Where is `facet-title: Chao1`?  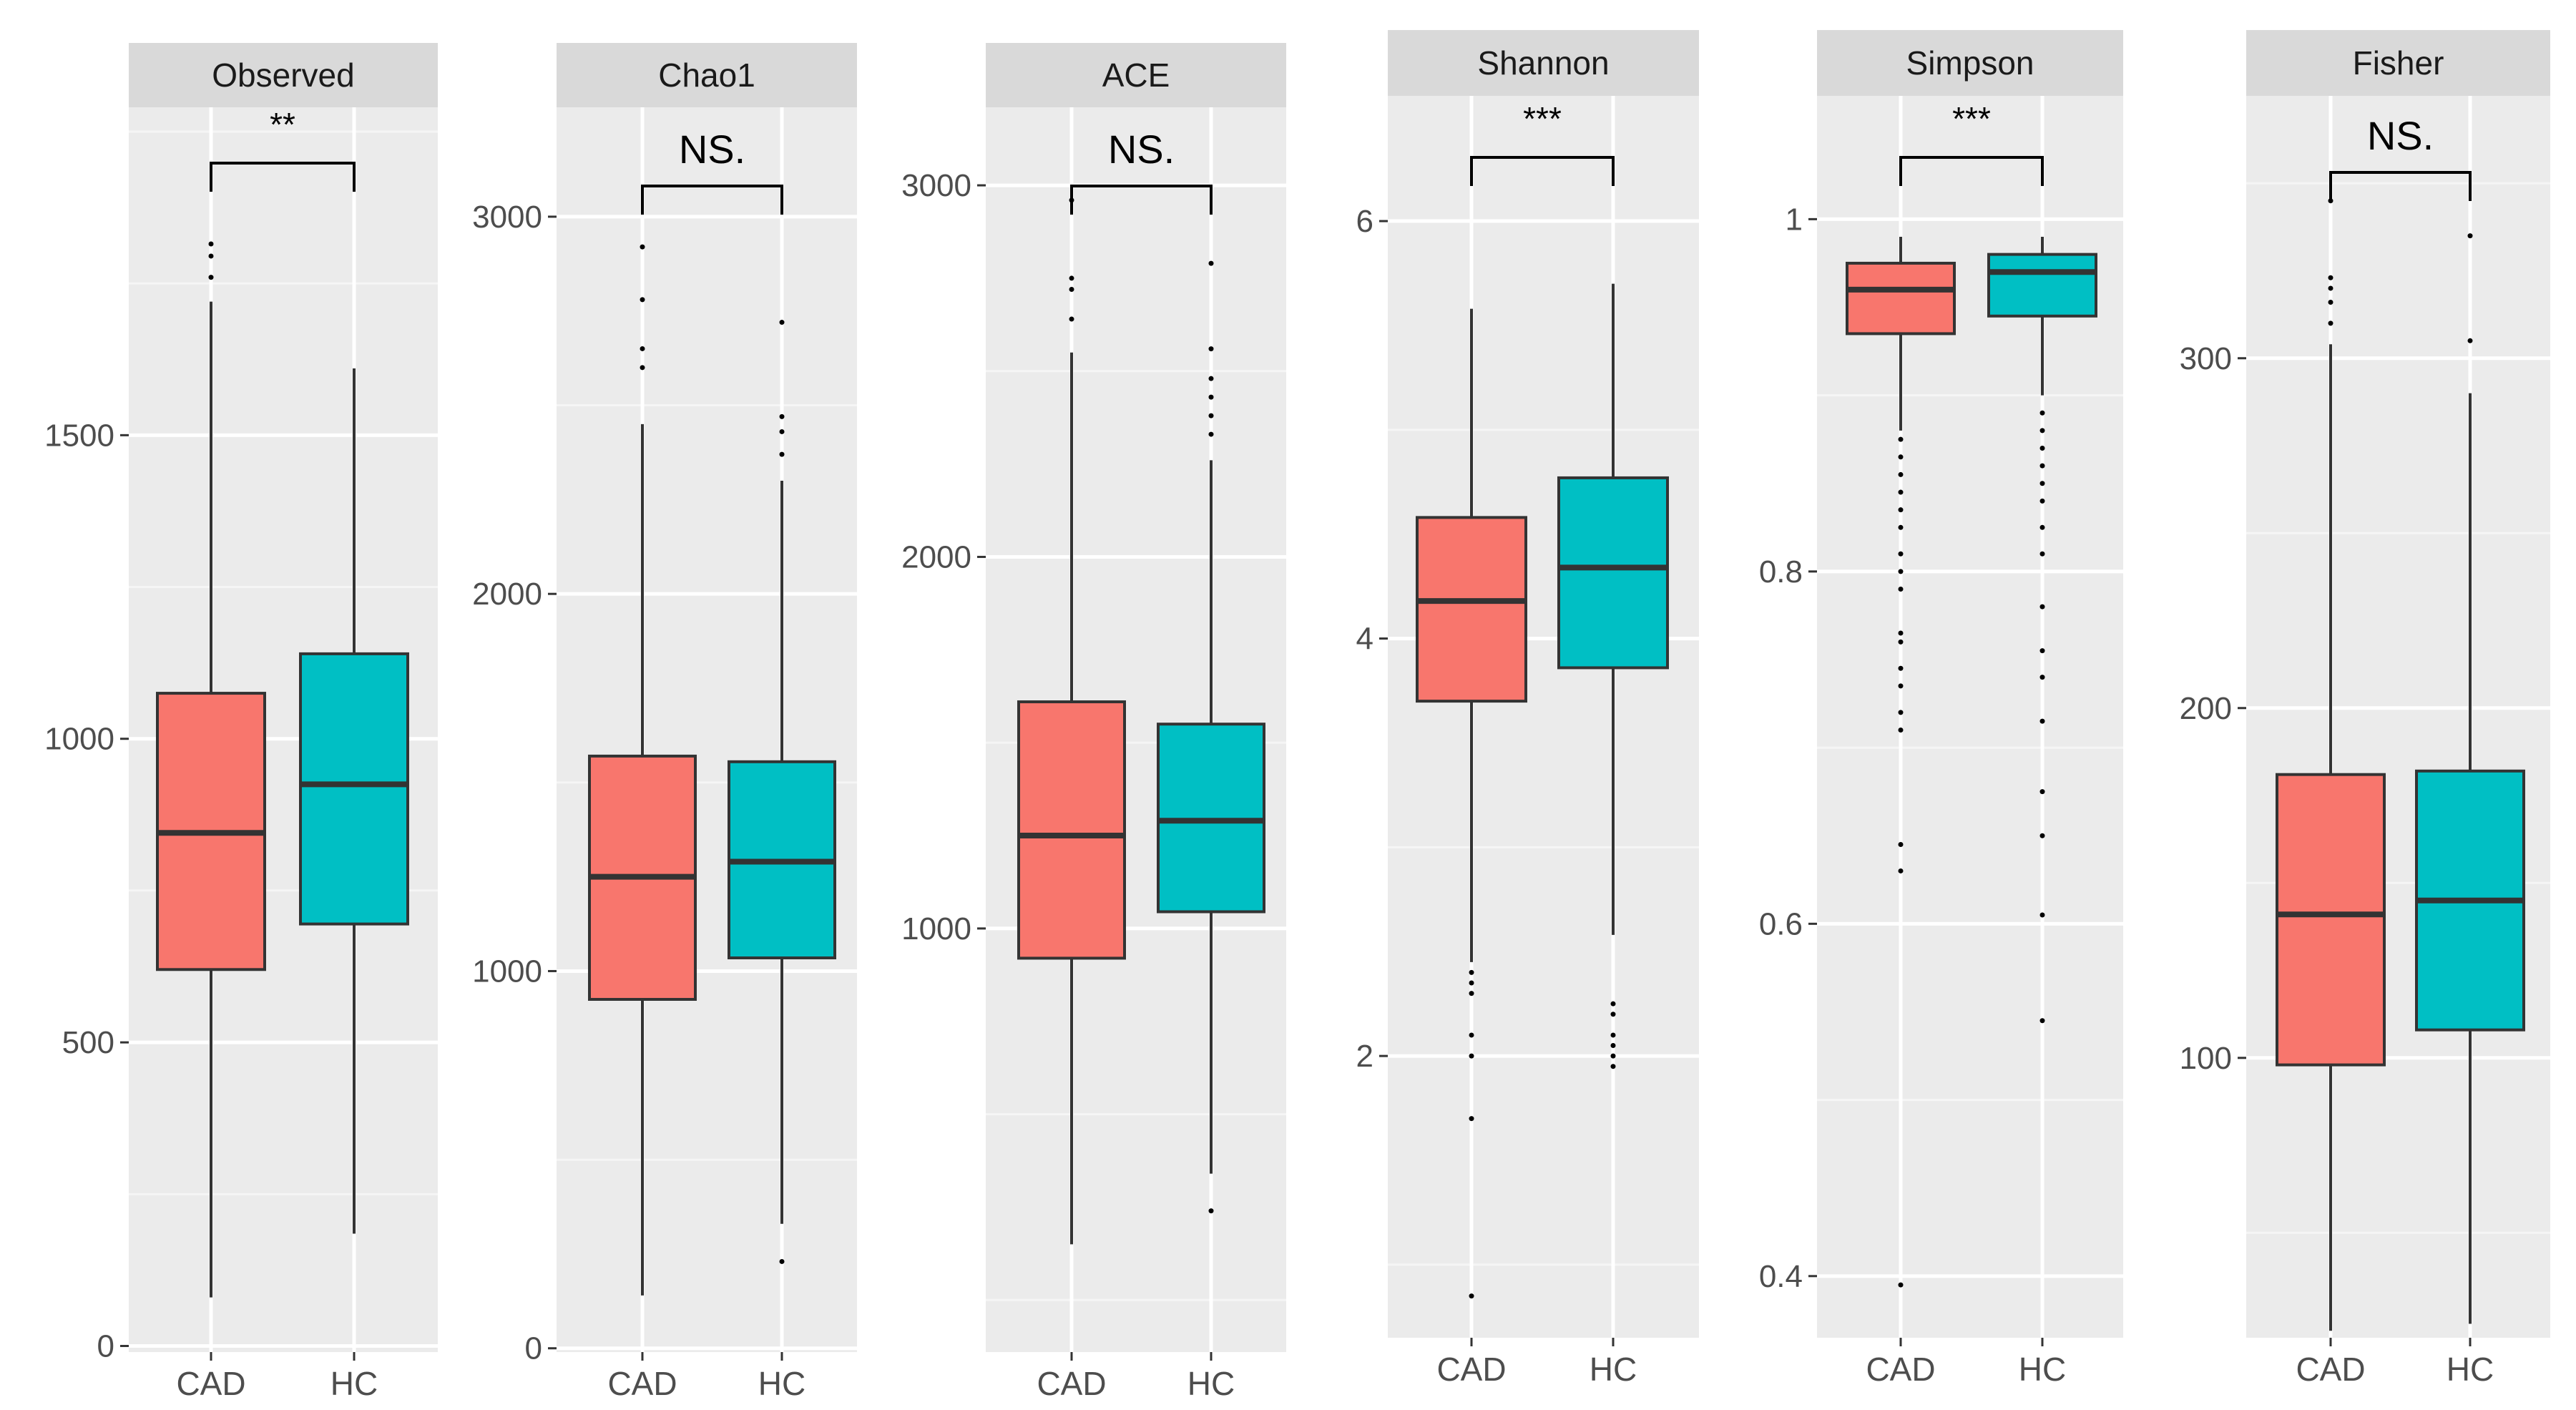
facet-title: Chao1 is located at coordinates (707, 75).